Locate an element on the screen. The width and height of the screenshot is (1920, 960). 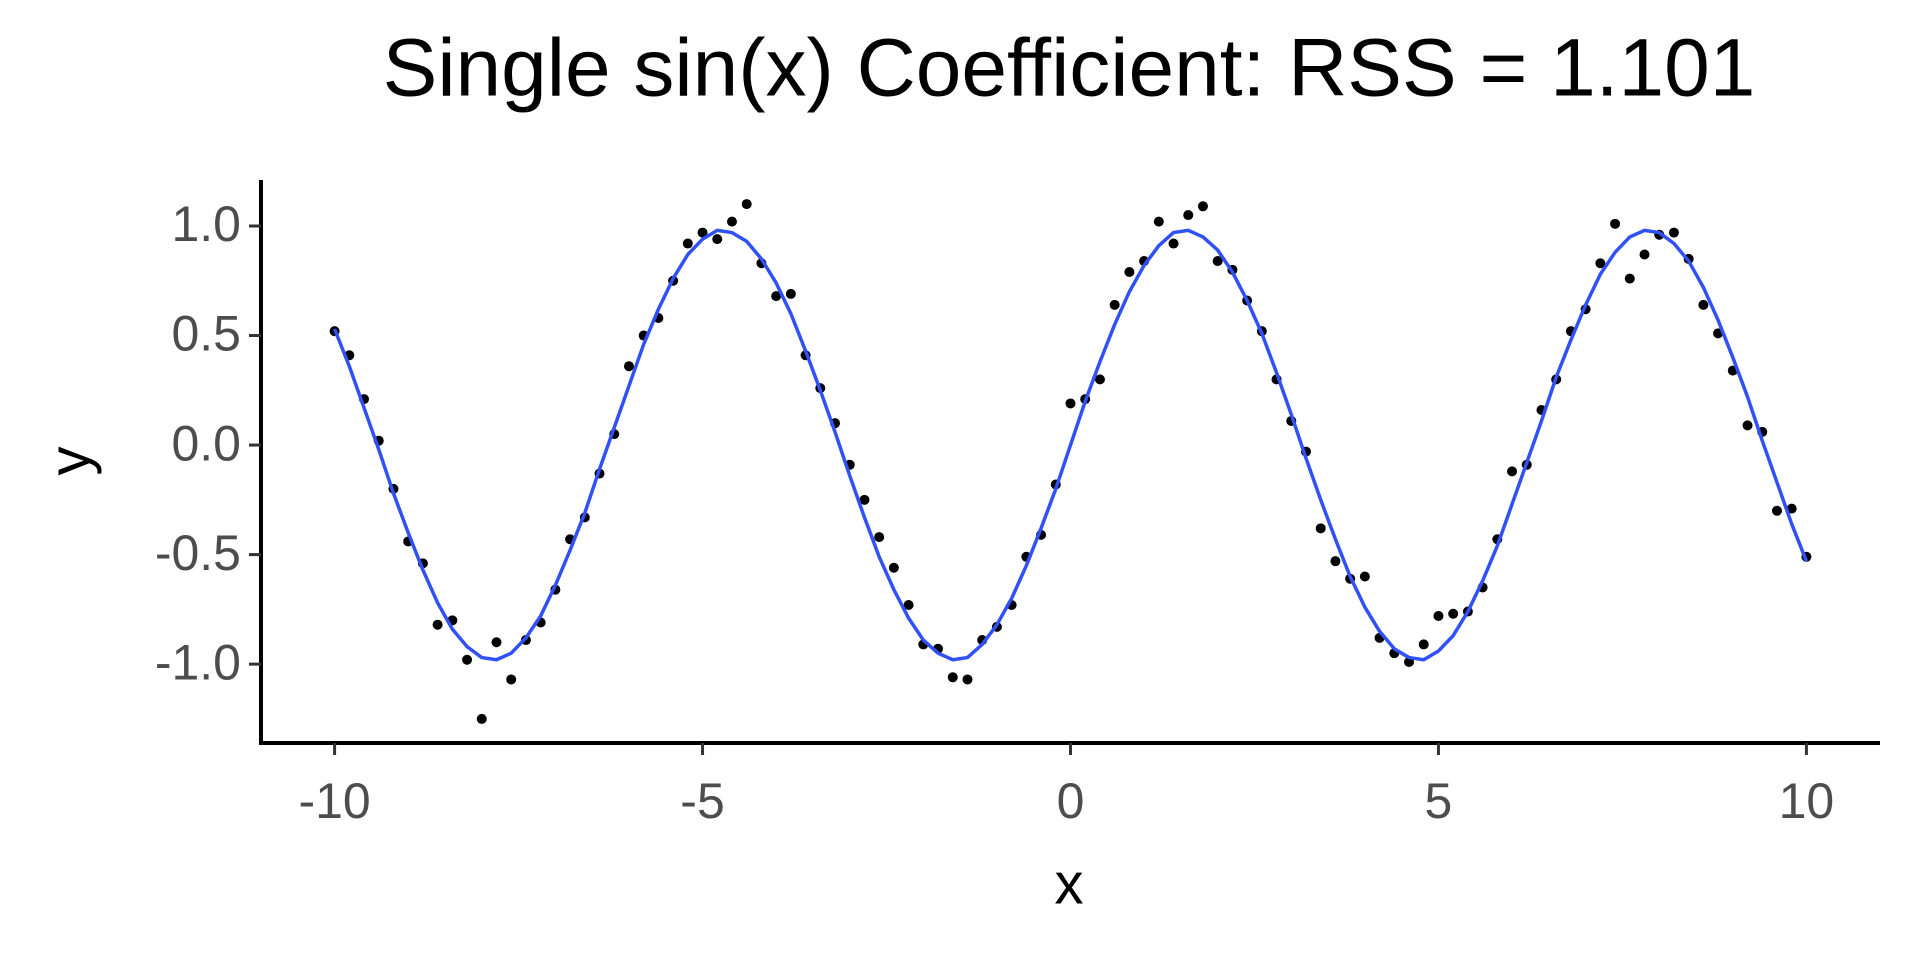
y-tick-label: -1.0 is located at coordinates (198, 662).